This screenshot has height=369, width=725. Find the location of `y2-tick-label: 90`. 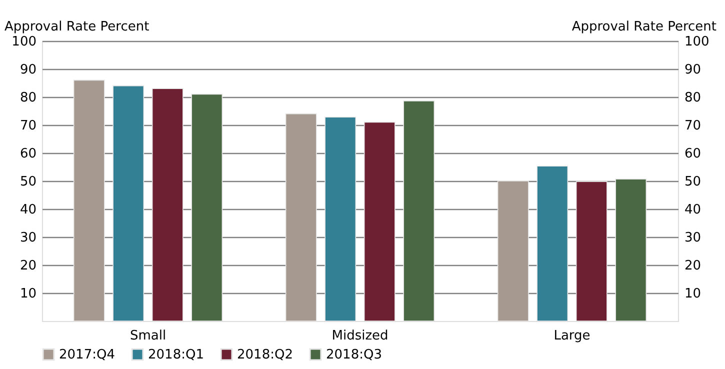

y2-tick-label: 90 is located at coordinates (693, 70).